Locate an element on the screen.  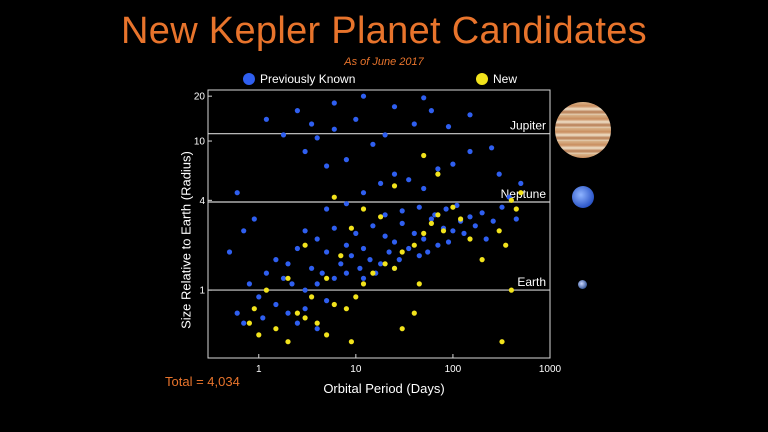
reference-label-neptune: Neptune is located at coordinates (524, 194).